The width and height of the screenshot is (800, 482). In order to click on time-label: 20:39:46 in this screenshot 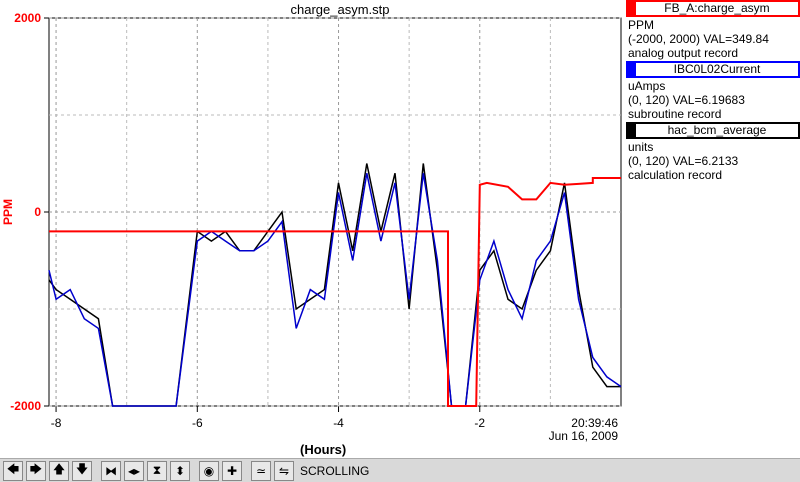, I will do `click(594, 423)`.